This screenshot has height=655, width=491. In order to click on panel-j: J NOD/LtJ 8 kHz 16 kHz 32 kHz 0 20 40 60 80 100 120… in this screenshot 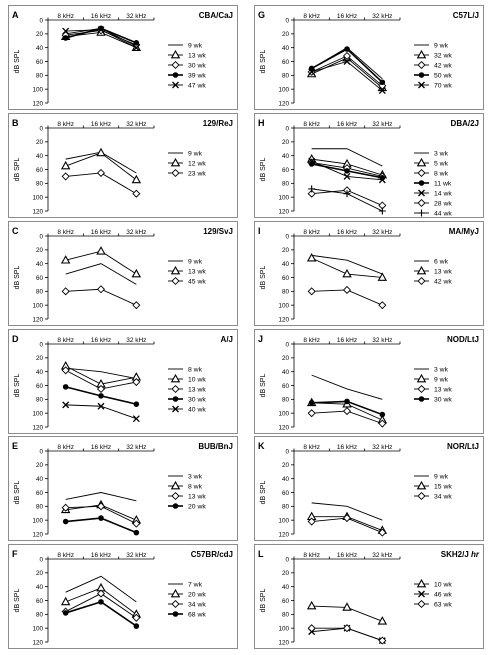, I will do `click(369, 381)`.